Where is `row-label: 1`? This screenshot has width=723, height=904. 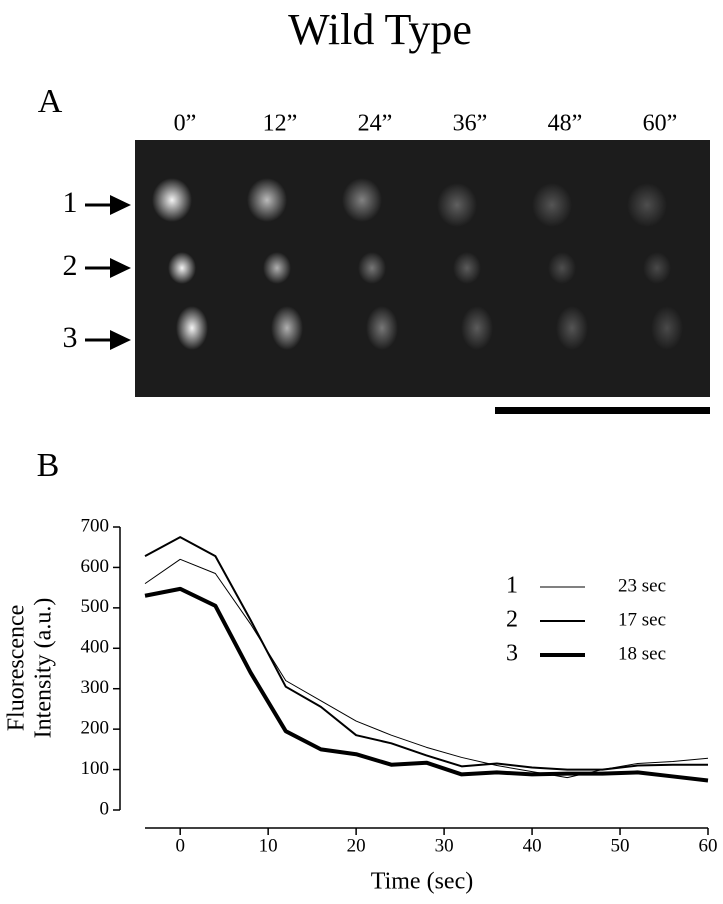 row-label: 1 is located at coordinates (70, 202).